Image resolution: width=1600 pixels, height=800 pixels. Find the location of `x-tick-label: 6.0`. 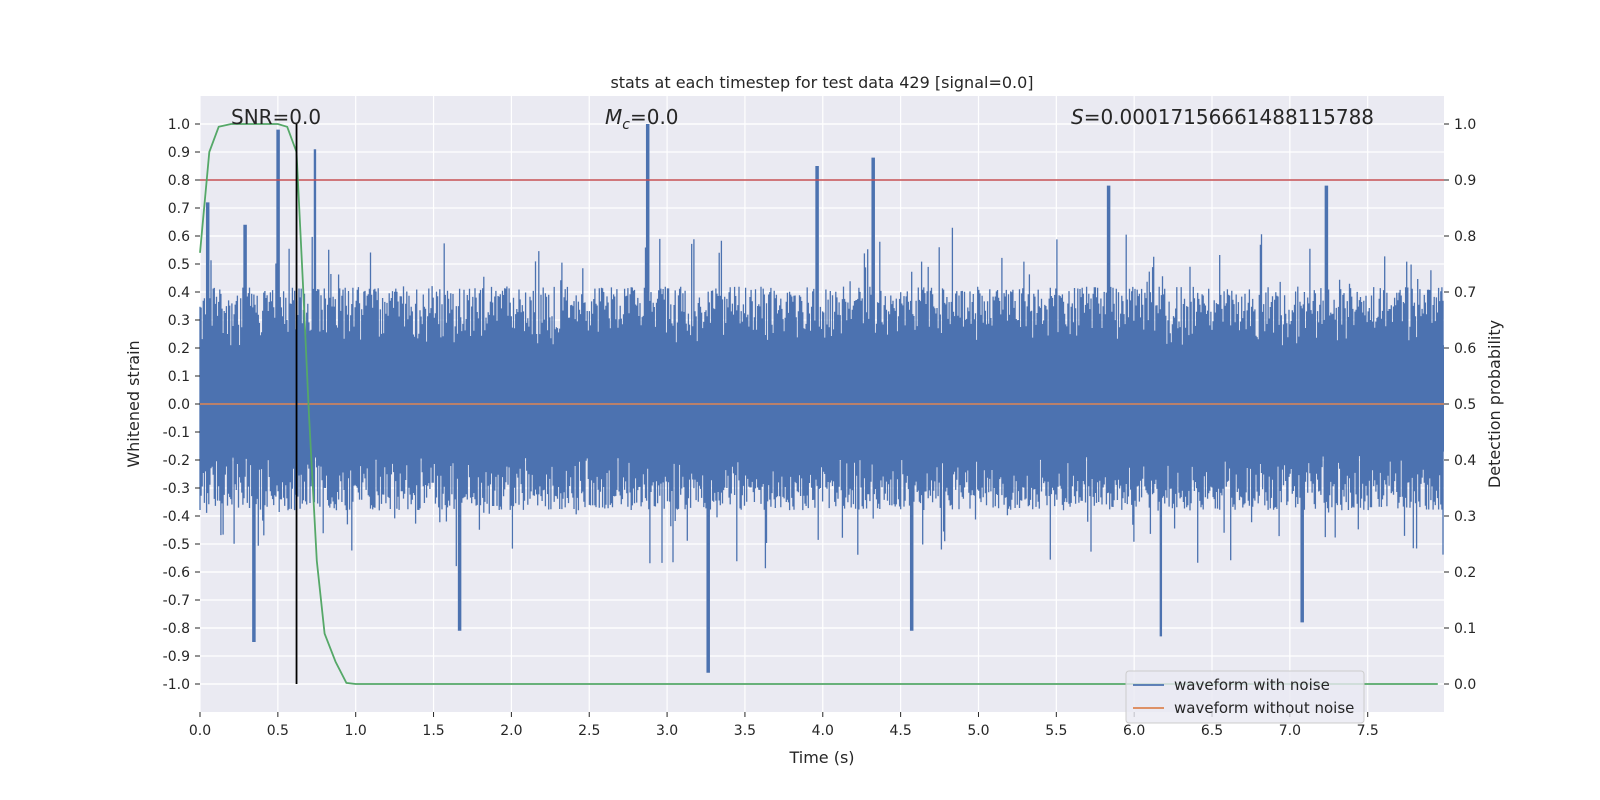

x-tick-label: 6.0 is located at coordinates (1134, 731).